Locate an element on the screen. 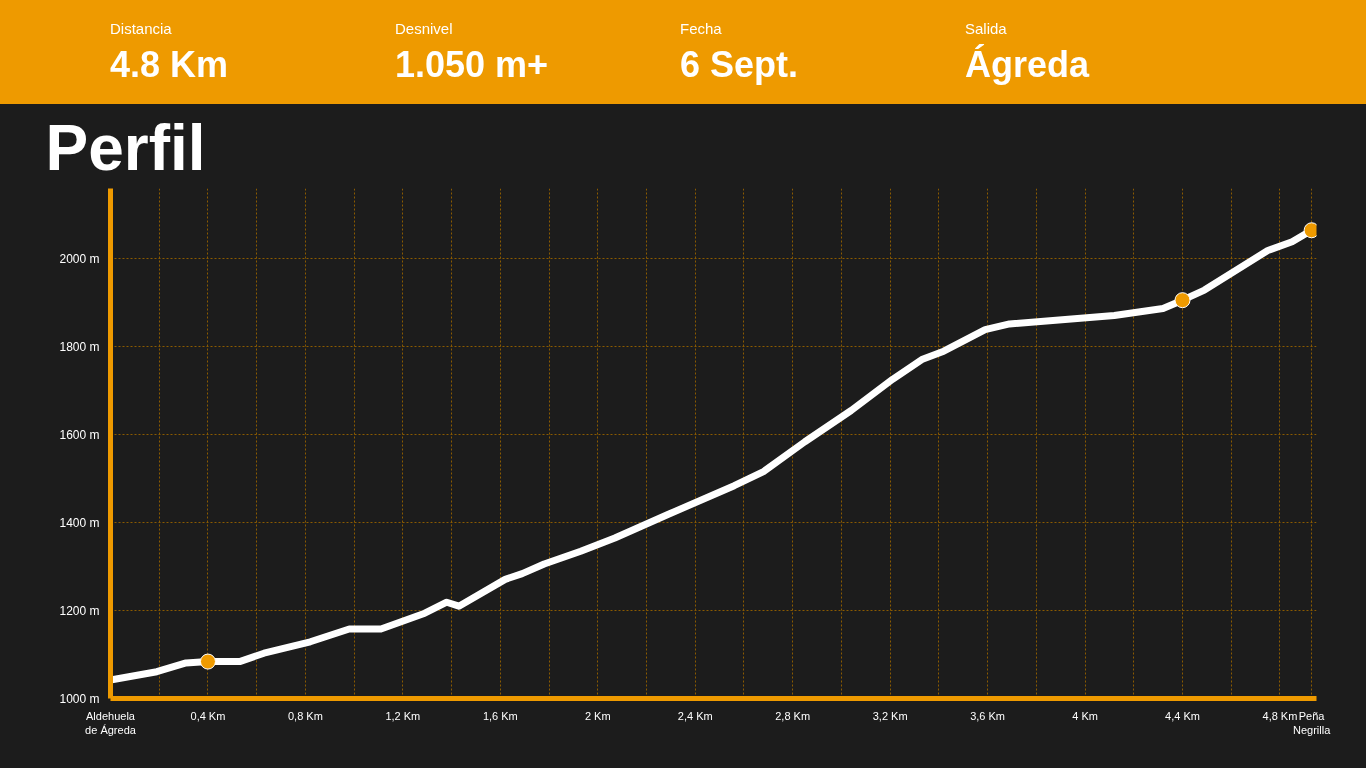  text: 6 Sept. is located at coordinates (740, 65).